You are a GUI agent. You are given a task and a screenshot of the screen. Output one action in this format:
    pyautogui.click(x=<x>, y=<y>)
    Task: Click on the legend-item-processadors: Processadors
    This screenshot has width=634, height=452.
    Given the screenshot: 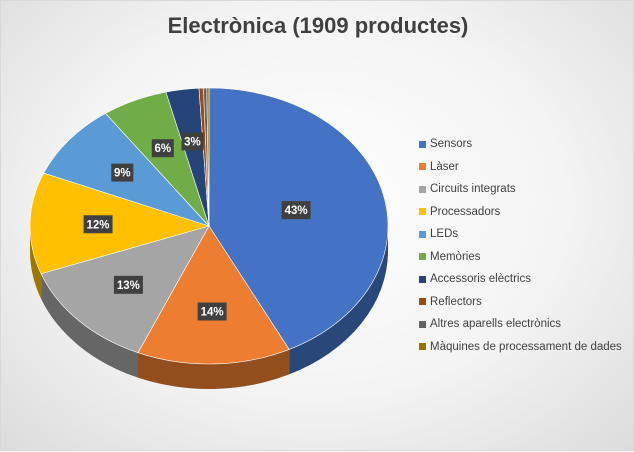 What is the action you would take?
    pyautogui.click(x=524, y=212)
    